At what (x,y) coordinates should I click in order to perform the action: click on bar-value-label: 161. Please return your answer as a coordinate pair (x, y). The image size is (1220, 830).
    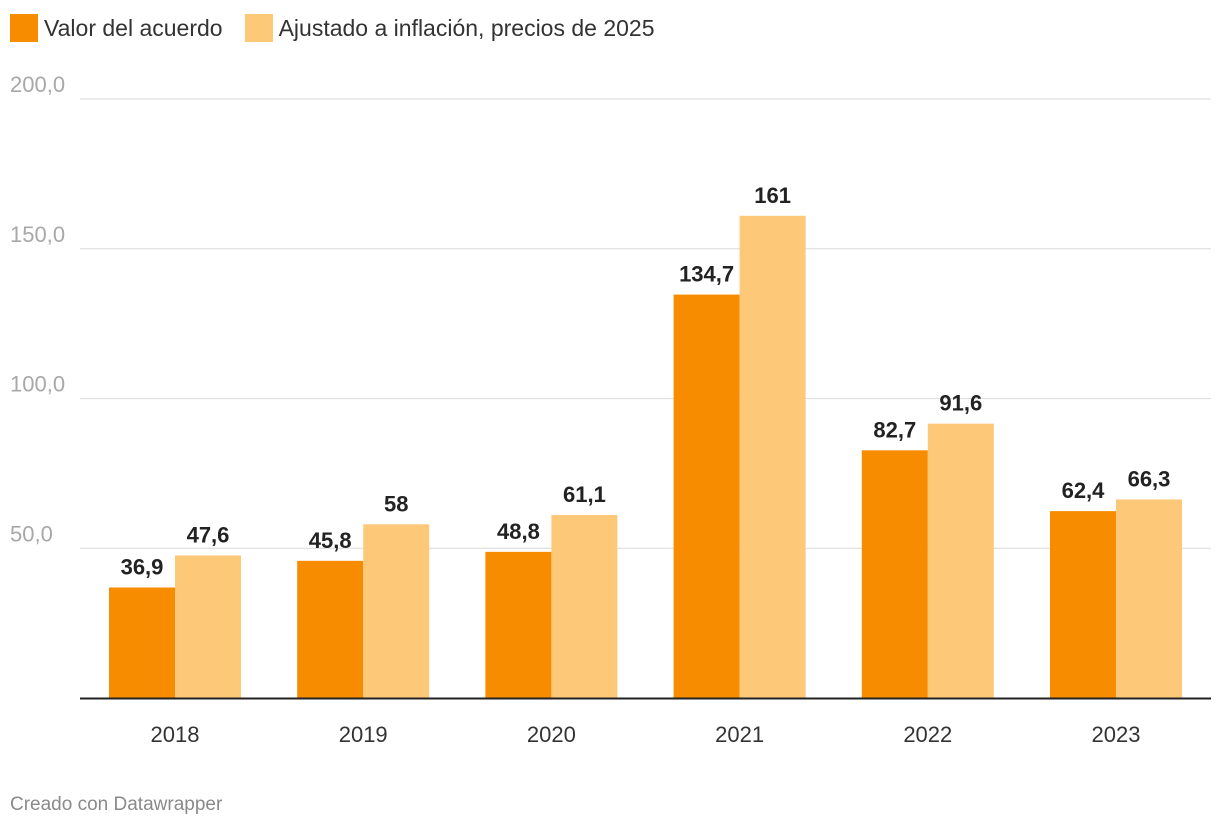
    Looking at the image, I should click on (772, 195).